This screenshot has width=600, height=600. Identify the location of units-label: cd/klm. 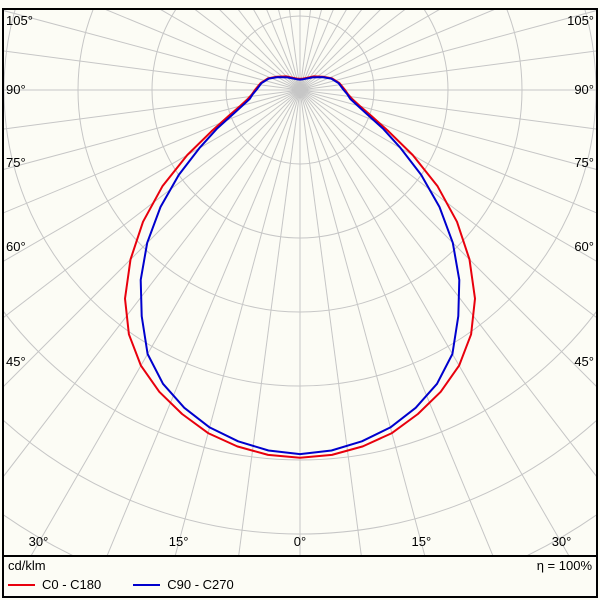
(27, 565).